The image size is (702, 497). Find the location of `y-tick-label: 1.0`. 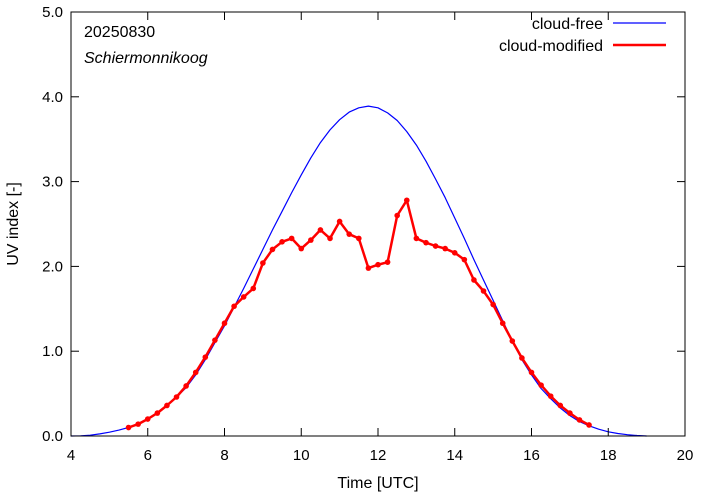

y-tick-label: 1.0 is located at coordinates (52, 351).